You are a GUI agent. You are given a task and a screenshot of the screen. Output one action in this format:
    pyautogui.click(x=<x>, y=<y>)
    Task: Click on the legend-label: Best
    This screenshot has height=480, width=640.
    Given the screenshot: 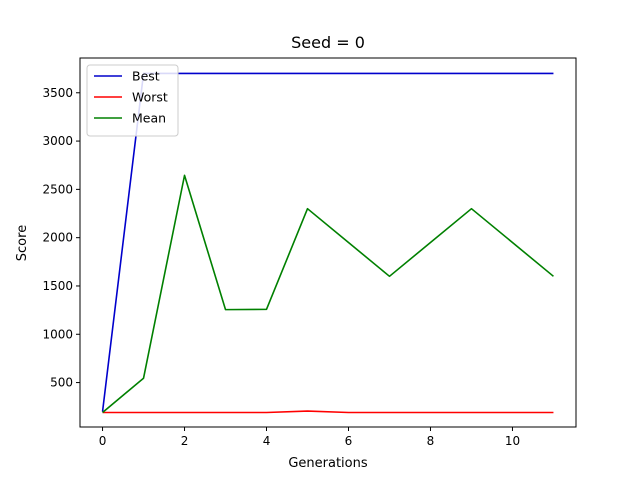 What is the action you would take?
    pyautogui.click(x=146, y=76)
    